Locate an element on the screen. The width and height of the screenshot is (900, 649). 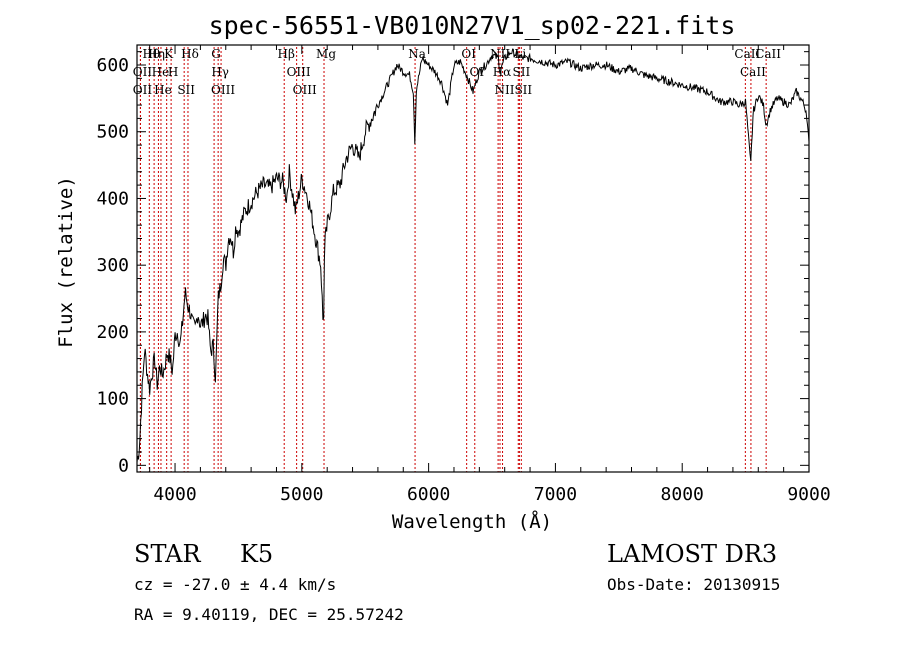
observation-date: Obs-Date: 20130915 is located at coordinates (694, 584).